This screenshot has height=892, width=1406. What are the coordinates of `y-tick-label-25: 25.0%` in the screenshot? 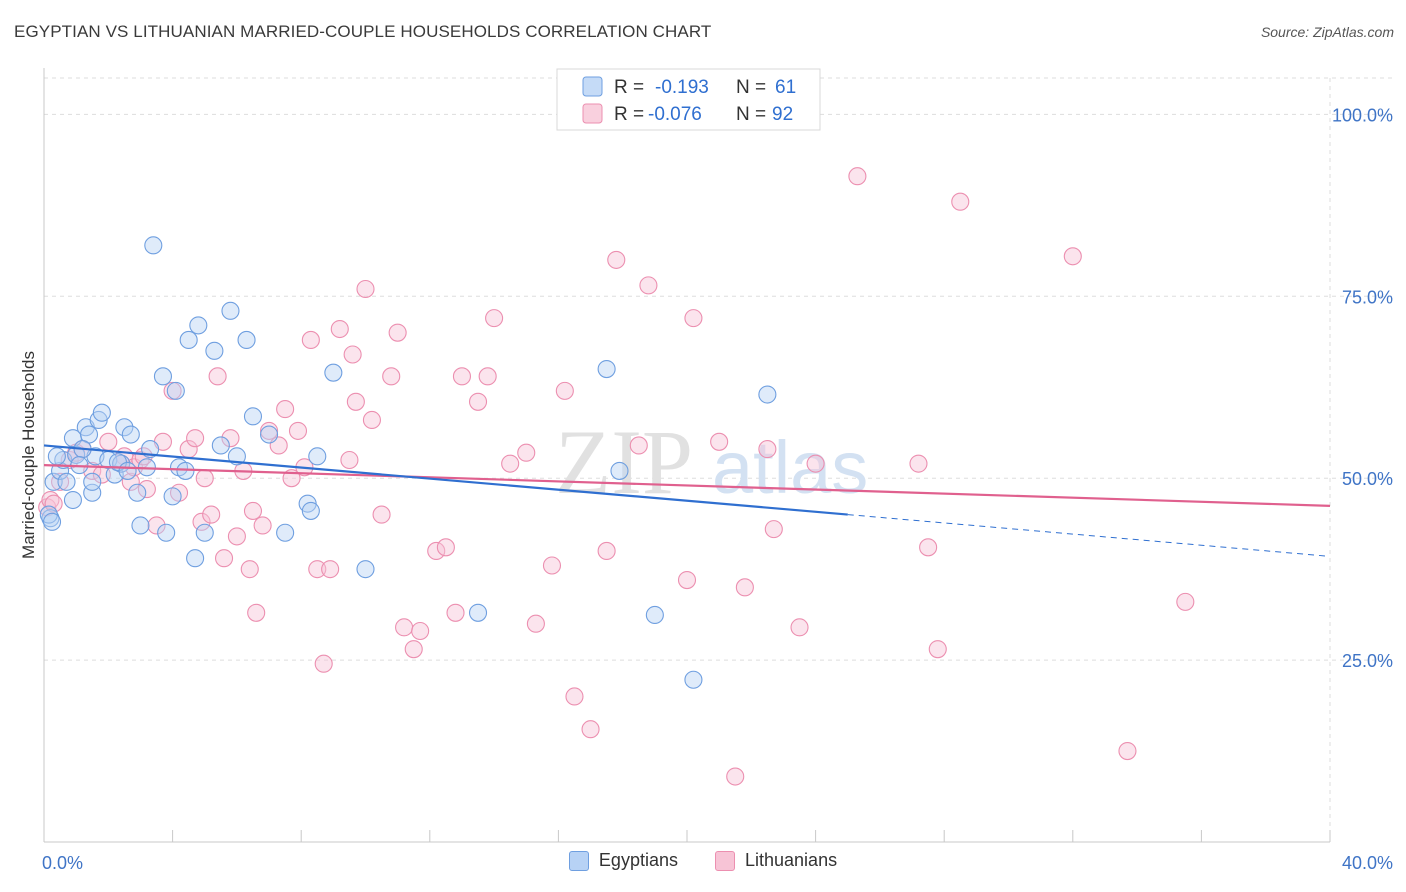 It's located at (1367, 661).